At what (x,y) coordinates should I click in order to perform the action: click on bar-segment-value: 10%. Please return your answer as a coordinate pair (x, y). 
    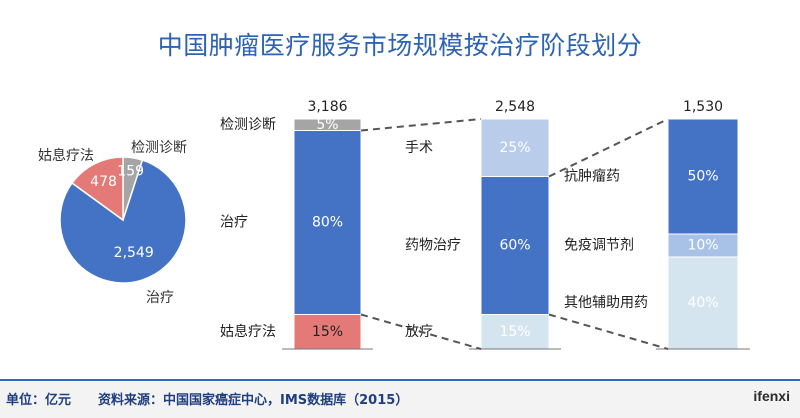
    Looking at the image, I should click on (702, 246).